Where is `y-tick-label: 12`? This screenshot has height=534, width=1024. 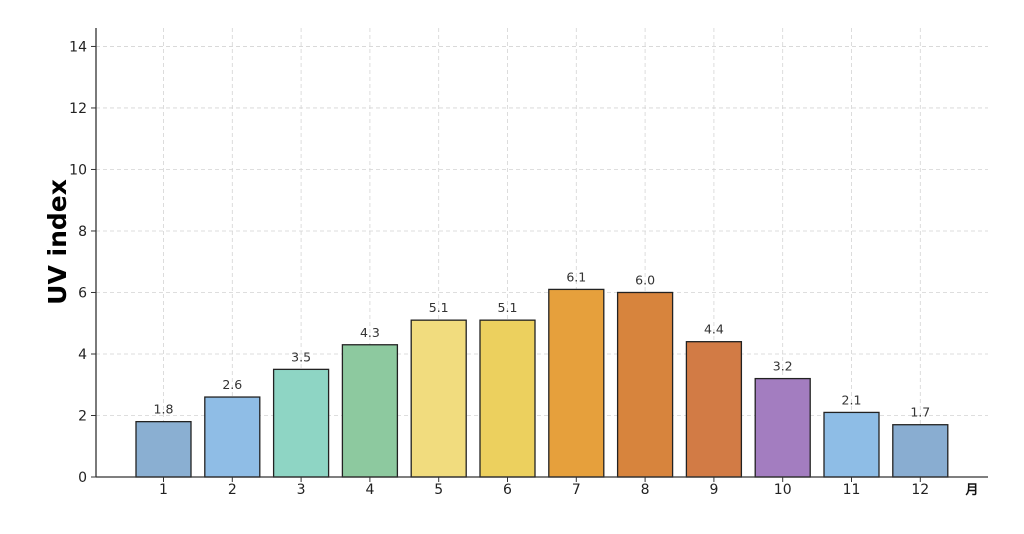
y-tick-label: 12 is located at coordinates (78, 109).